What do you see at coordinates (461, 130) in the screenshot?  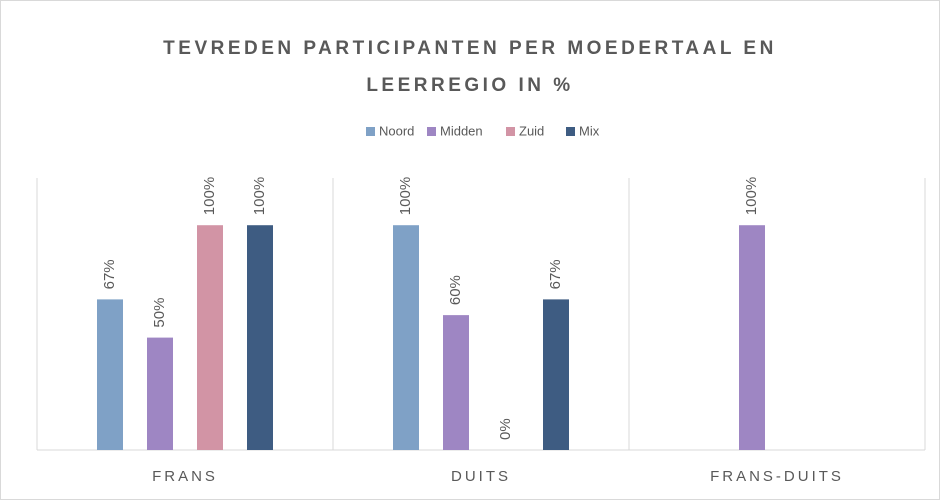 I see `legend-label: Midden` at bounding box center [461, 130].